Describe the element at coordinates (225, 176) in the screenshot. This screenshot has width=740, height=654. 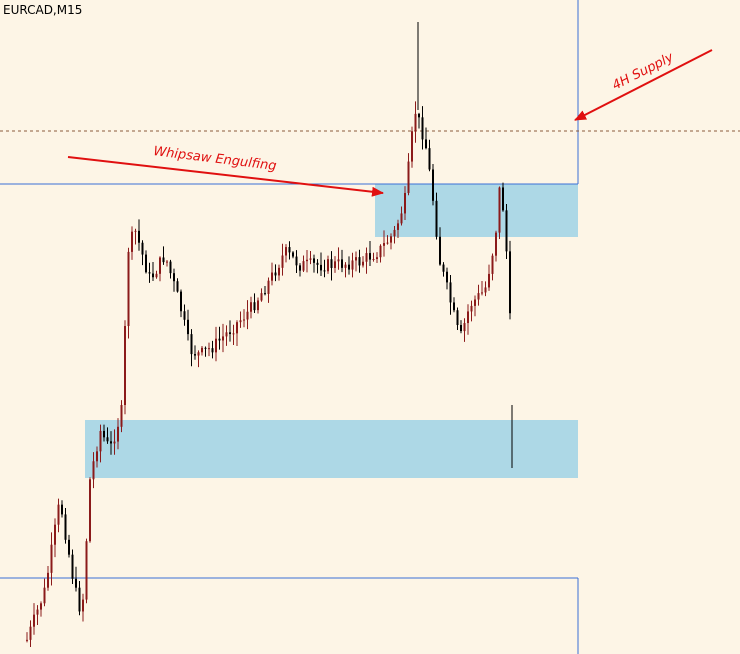
I see `arrow` at that location.